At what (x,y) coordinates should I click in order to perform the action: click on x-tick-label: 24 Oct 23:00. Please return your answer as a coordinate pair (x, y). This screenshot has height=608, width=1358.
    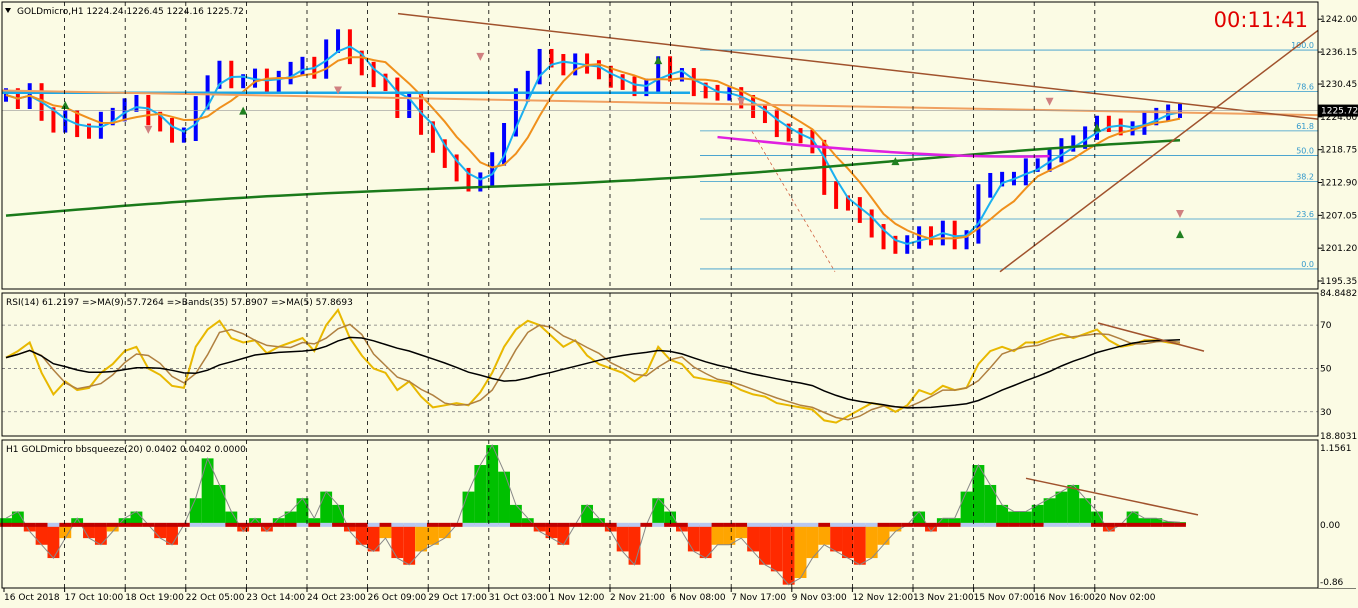
    Looking at the image, I should click on (336, 598).